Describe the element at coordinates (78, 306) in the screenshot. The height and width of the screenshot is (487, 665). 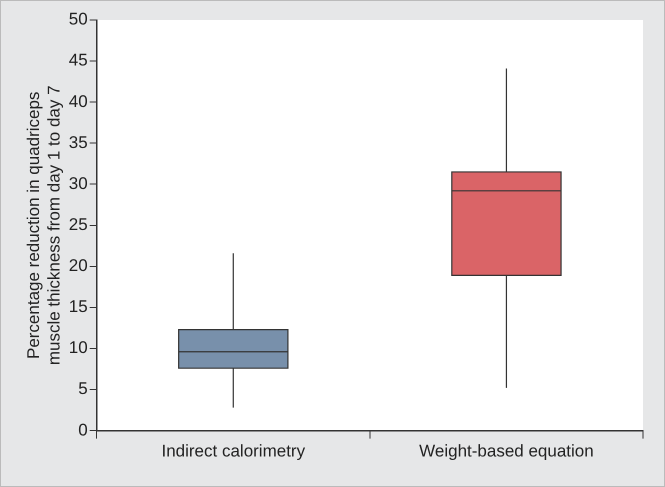
I see `y-tick-label: 15` at that location.